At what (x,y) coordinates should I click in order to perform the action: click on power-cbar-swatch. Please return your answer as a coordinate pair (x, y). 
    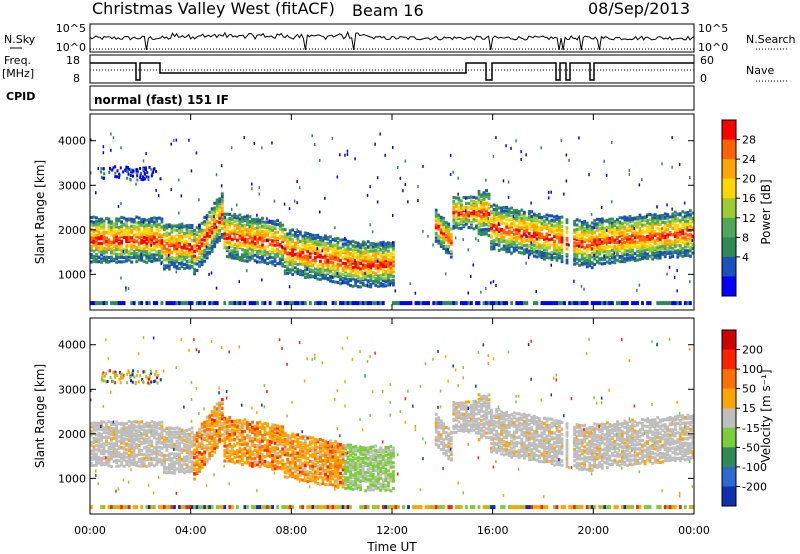
    Looking at the image, I should click on (729, 227).